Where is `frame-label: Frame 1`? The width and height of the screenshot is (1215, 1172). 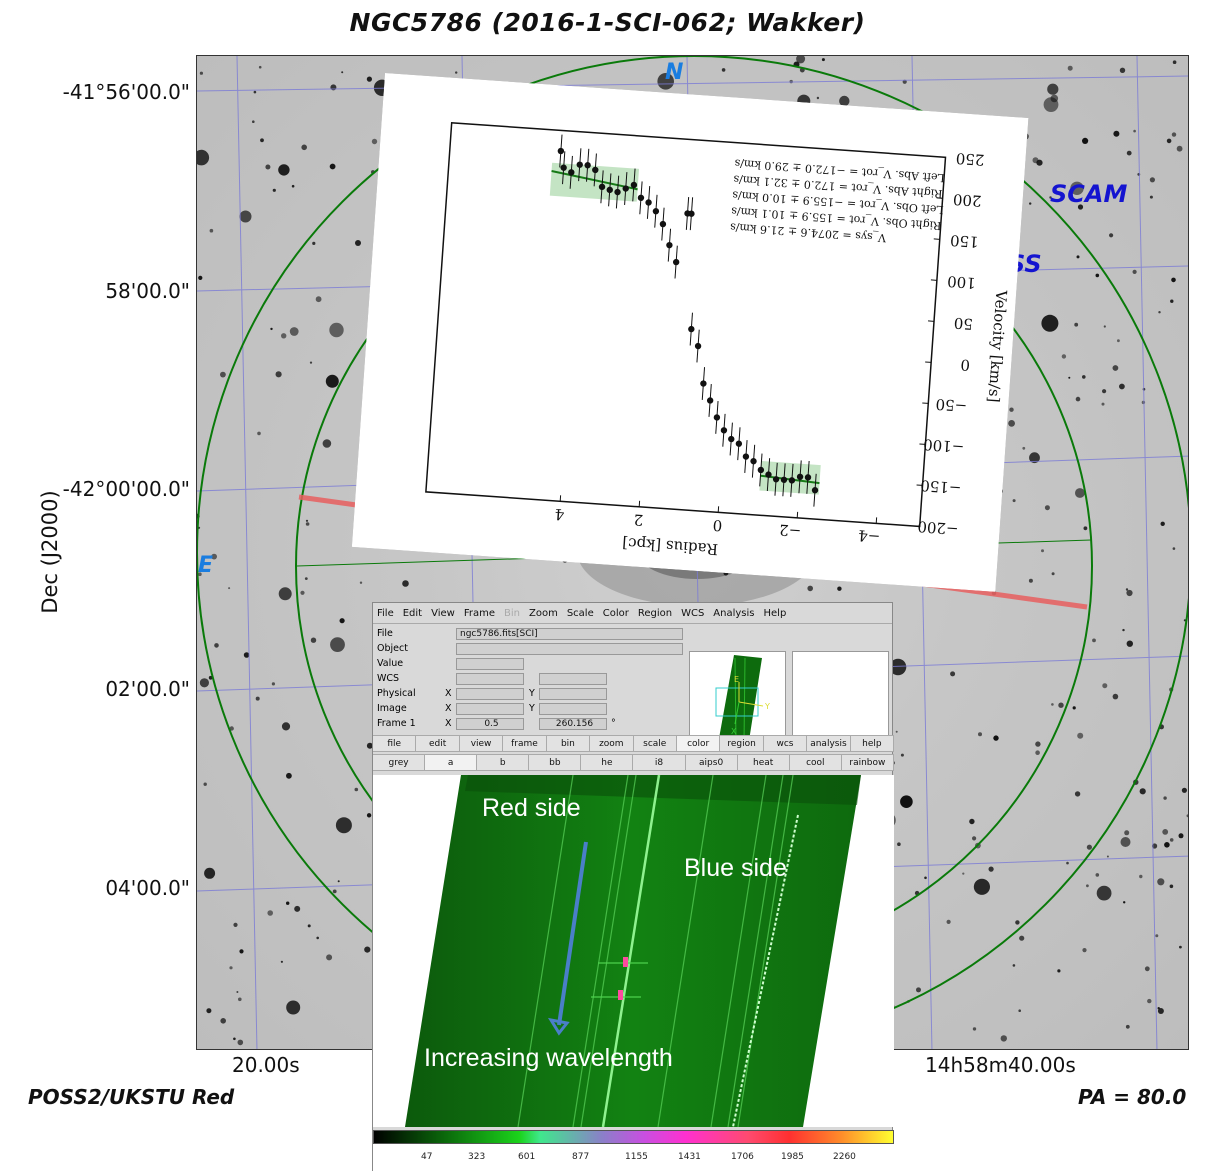
frame-label: Frame 1 is located at coordinates (396, 724).